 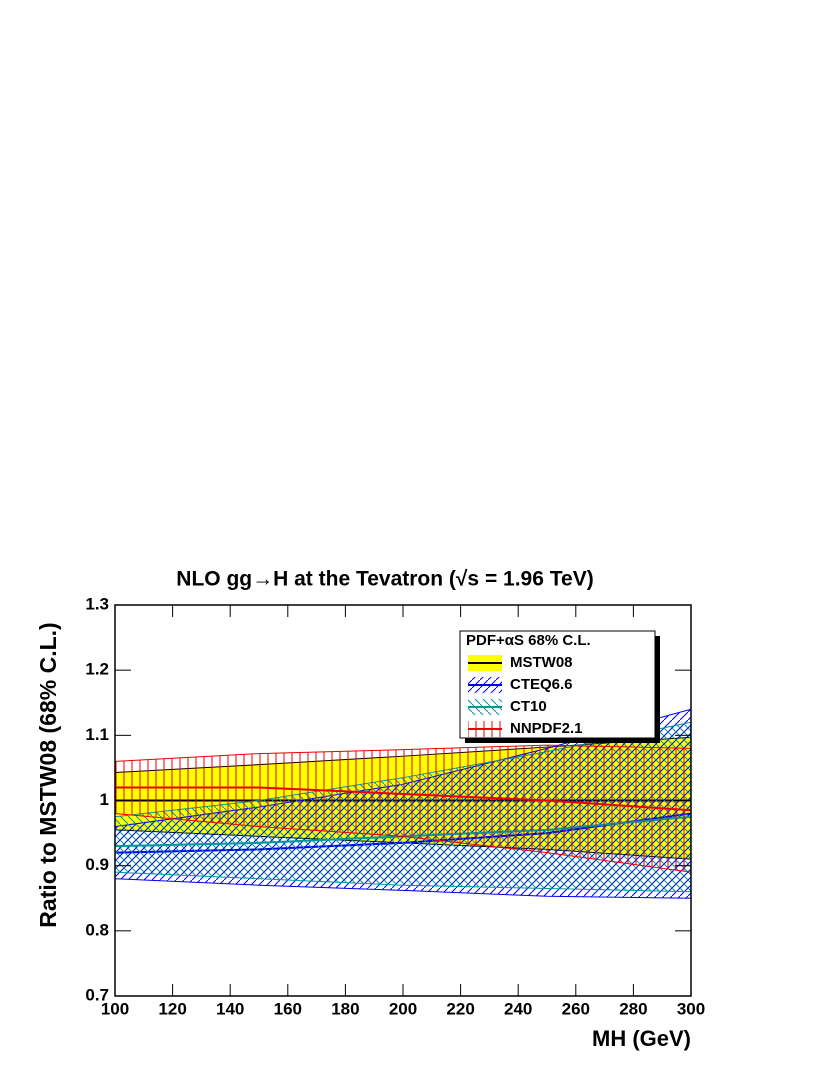 What do you see at coordinates (541, 662) in the screenshot?
I see `legend-label: MSTW08` at bounding box center [541, 662].